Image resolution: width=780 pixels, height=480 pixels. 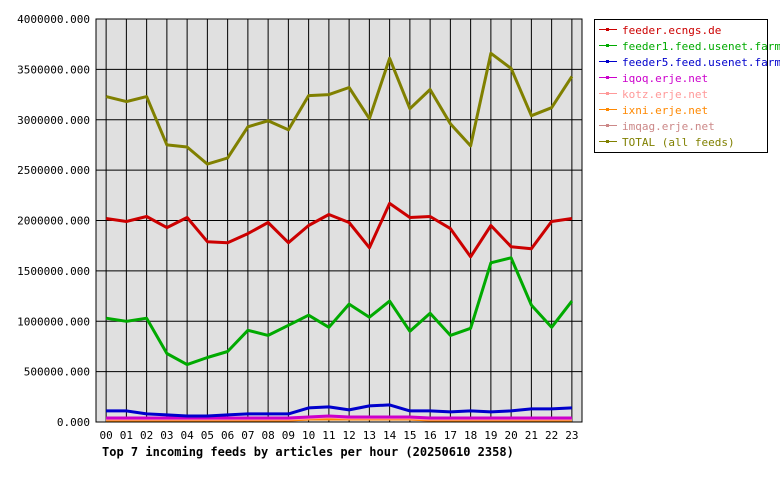 I want to click on x-tick-label: 14, so click(x=390, y=435).